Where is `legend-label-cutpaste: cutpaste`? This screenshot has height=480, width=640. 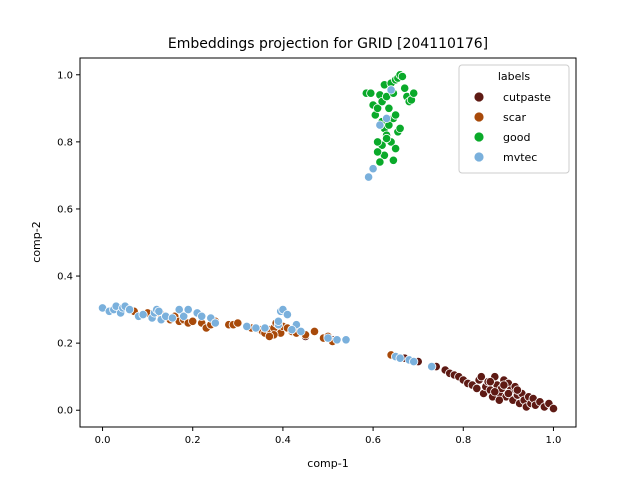
legend-label-cutpaste: cutpaste is located at coordinates (527, 97).